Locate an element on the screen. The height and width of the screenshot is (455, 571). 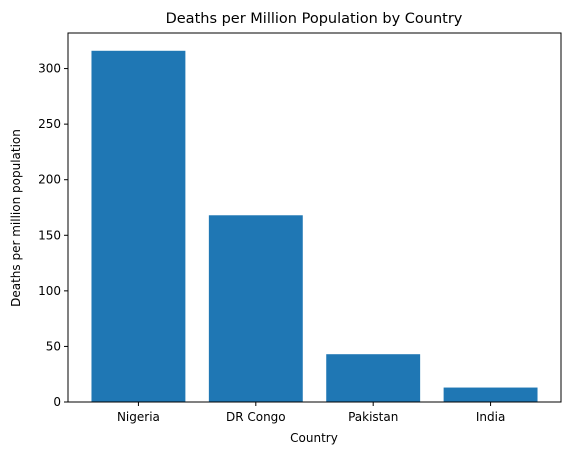
y-tick-label: 50 is located at coordinates (53, 346).